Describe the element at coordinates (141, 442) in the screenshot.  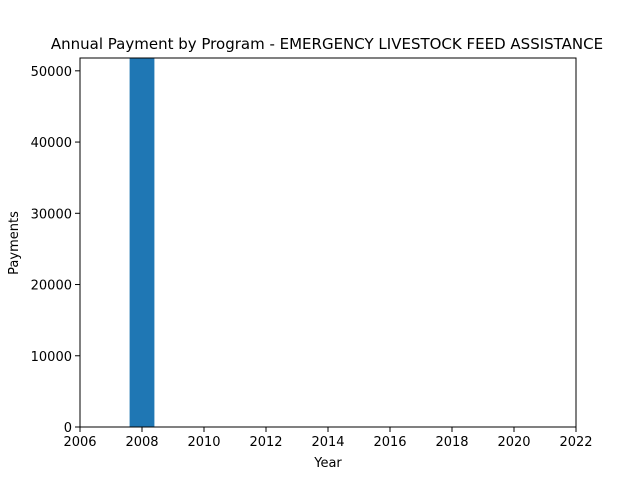
I see `x-tick-label-2008: 2008` at that location.